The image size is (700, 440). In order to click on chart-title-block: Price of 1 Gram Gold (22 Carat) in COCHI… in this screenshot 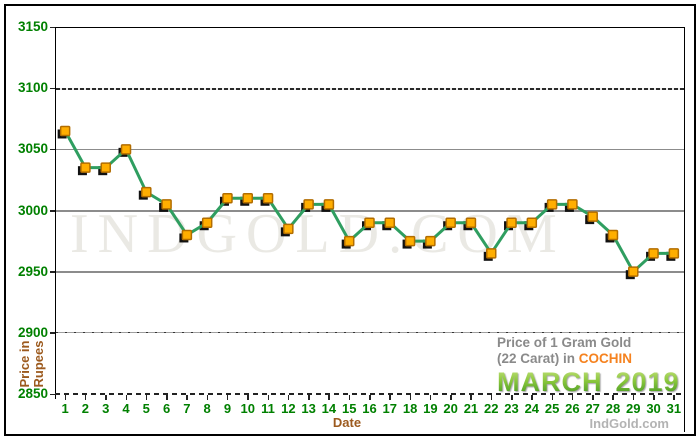, I will do `click(588, 365)`.